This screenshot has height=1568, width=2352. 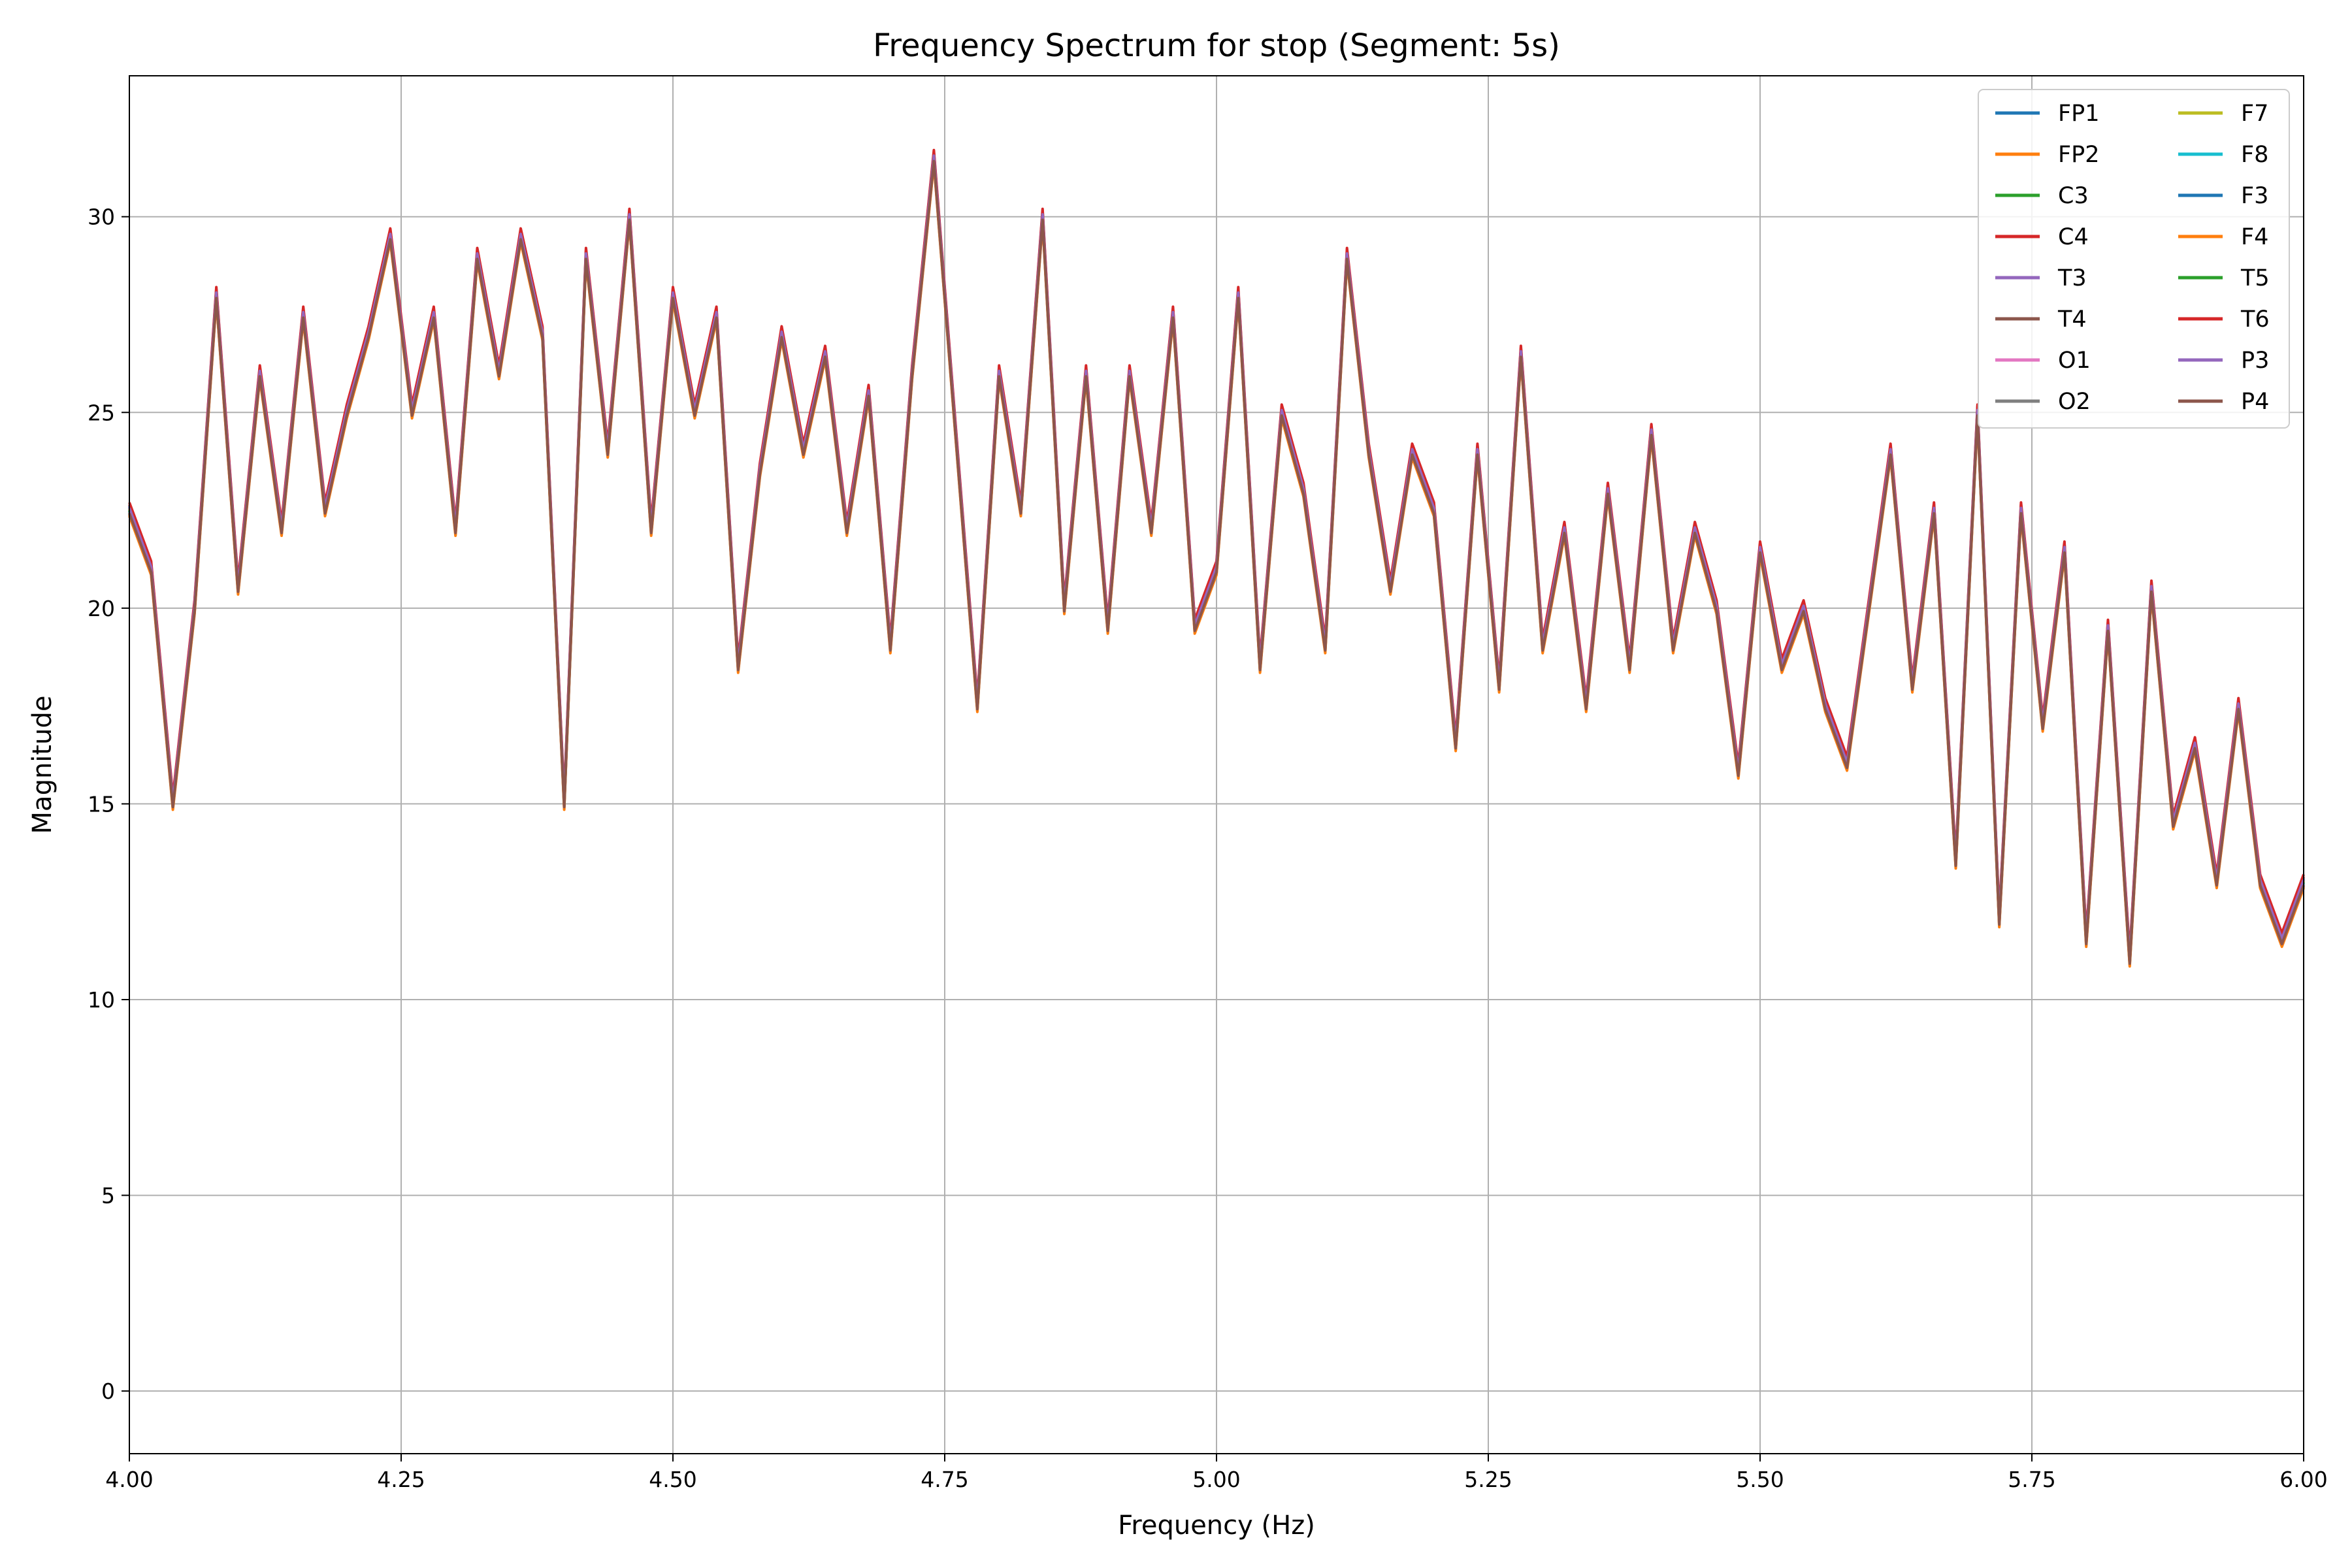 What do you see at coordinates (2072, 278) in the screenshot?
I see `legend-label: T3` at bounding box center [2072, 278].